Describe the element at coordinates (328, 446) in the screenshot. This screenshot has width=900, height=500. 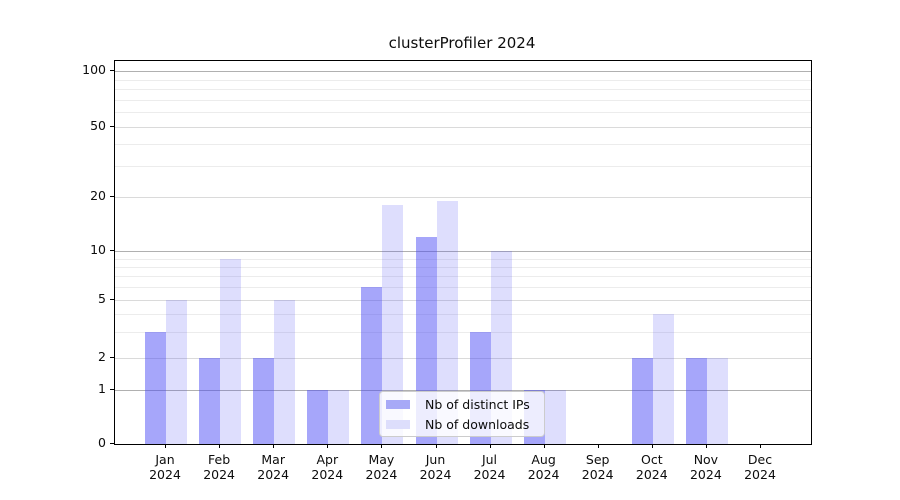
I see `x-tick-apr` at that location.